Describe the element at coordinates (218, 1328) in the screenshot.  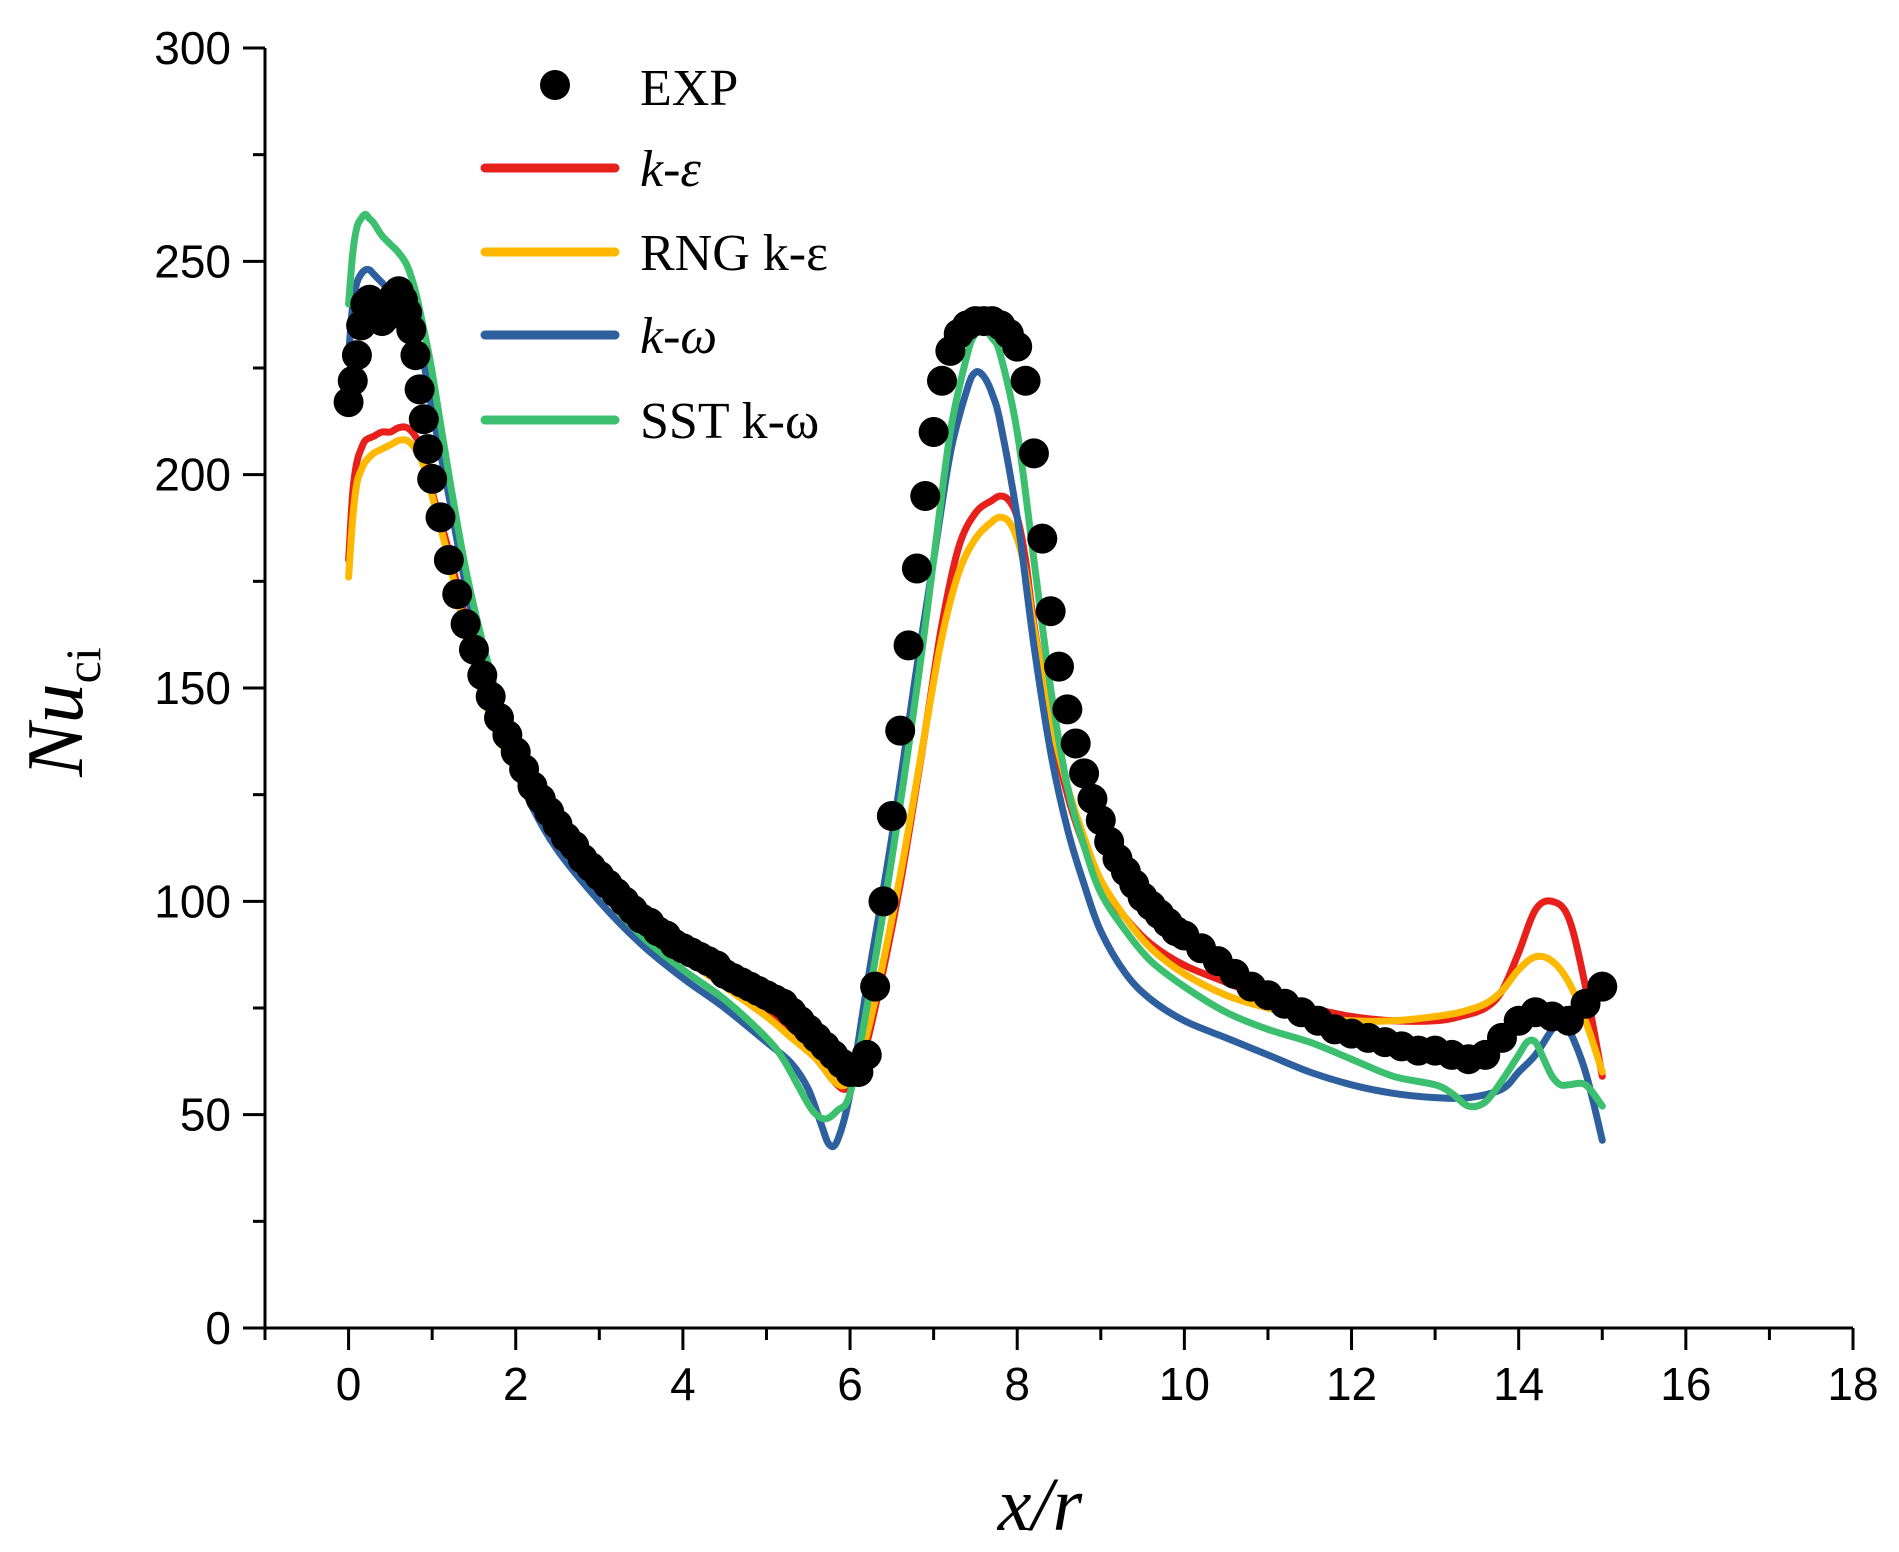
I see `y-tick-label: 0` at that location.